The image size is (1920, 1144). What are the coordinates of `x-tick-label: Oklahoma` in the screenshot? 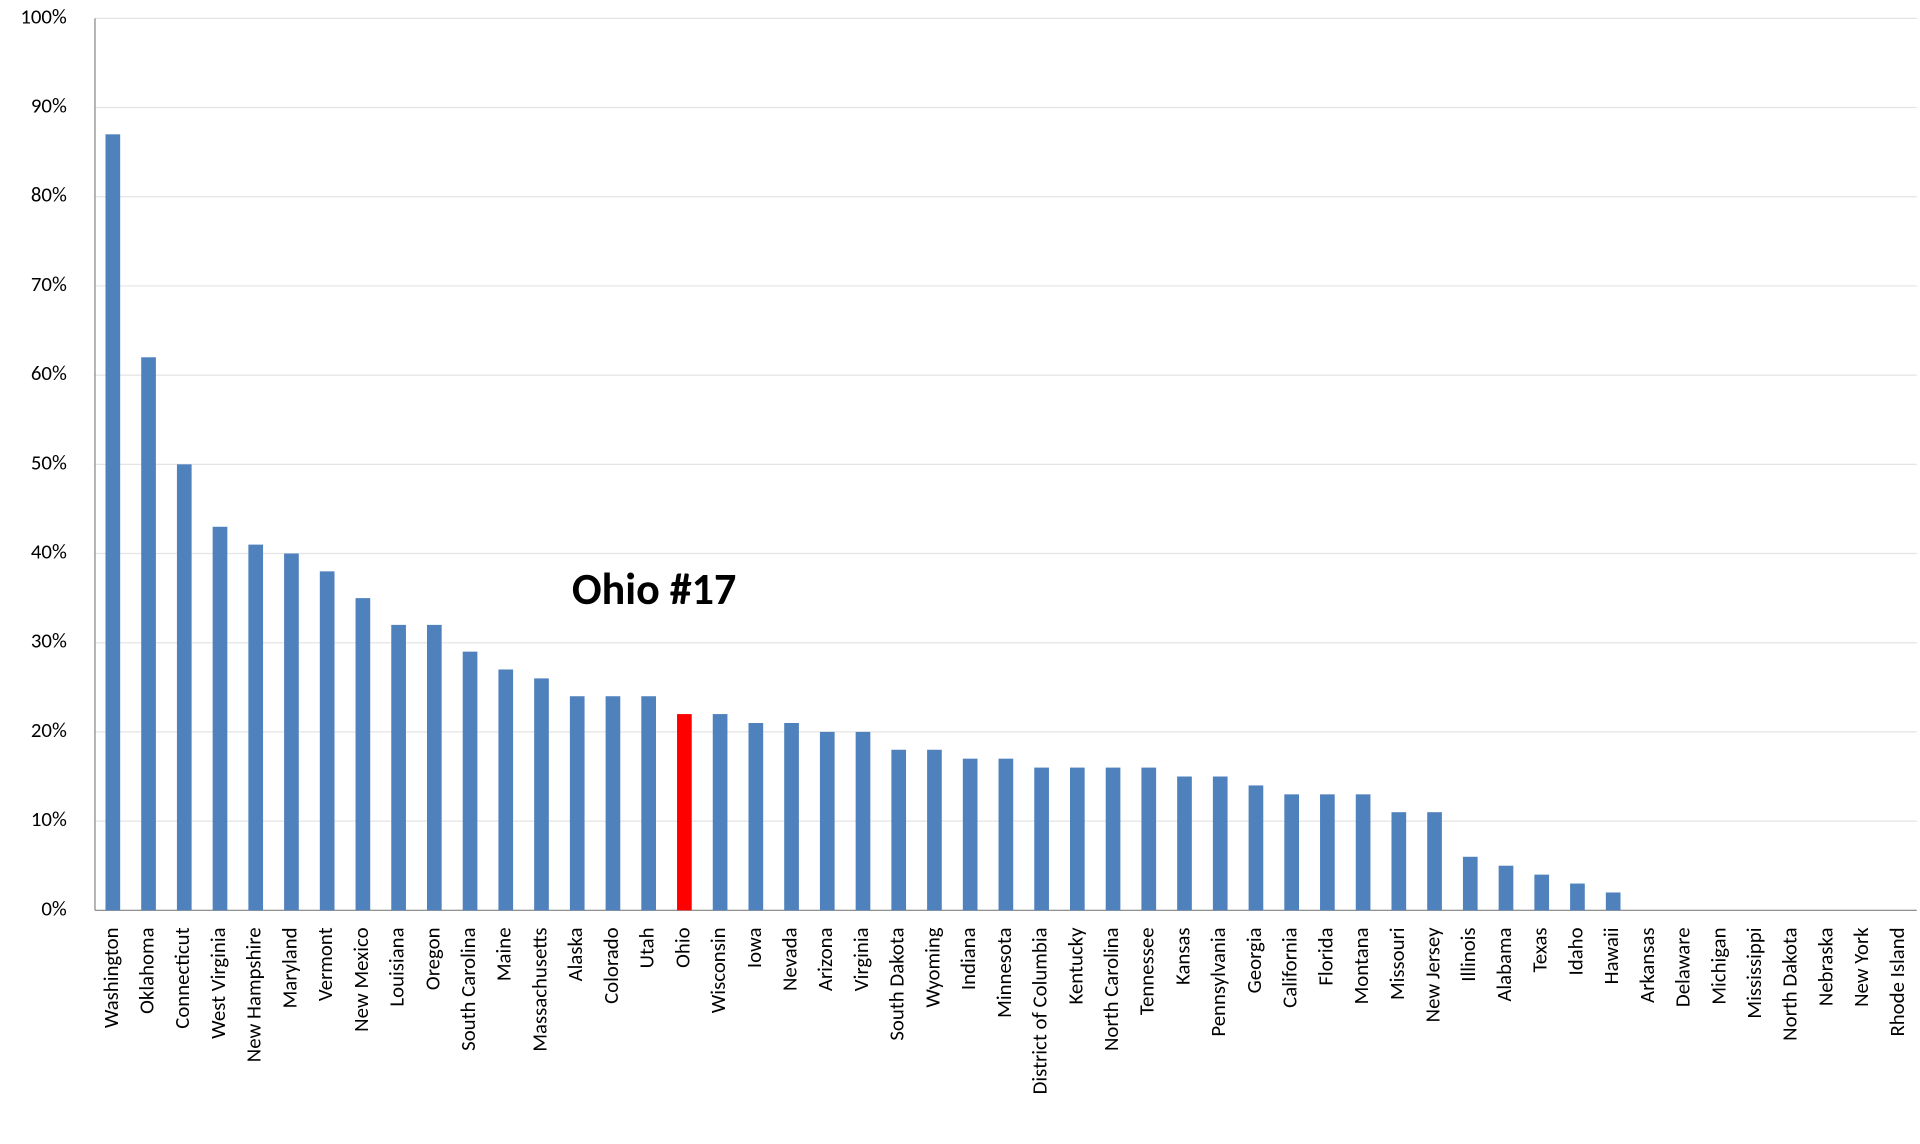 It's located at (147, 970).